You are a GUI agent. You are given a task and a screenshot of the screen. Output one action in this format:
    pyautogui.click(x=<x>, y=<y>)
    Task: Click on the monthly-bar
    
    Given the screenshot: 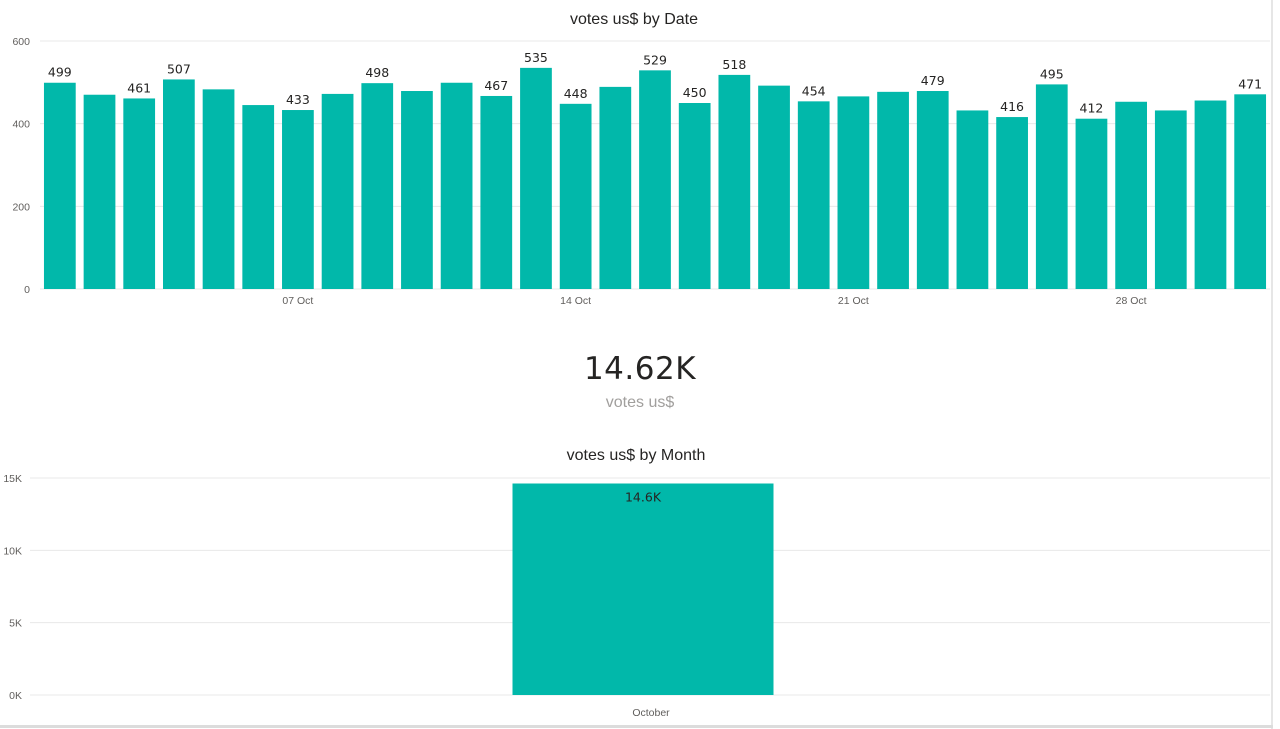 What is the action you would take?
    pyautogui.click(x=643, y=589)
    